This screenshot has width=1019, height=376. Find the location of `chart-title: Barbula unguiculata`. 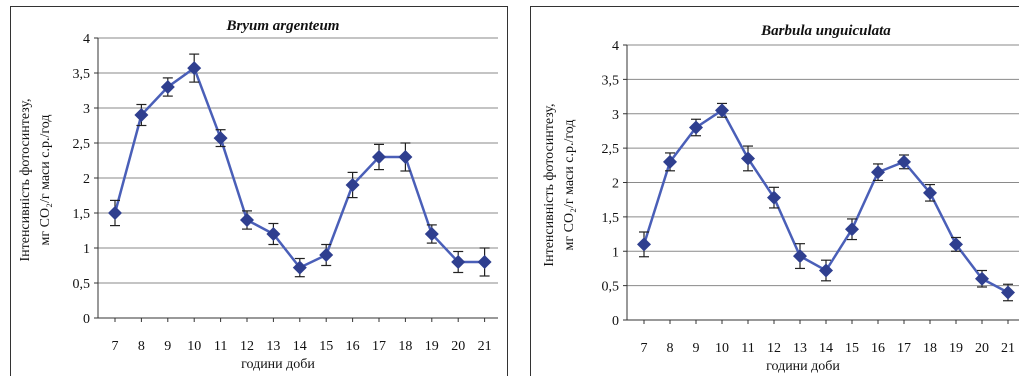

chart-title: Barbula unguiculata is located at coordinates (825, 31).